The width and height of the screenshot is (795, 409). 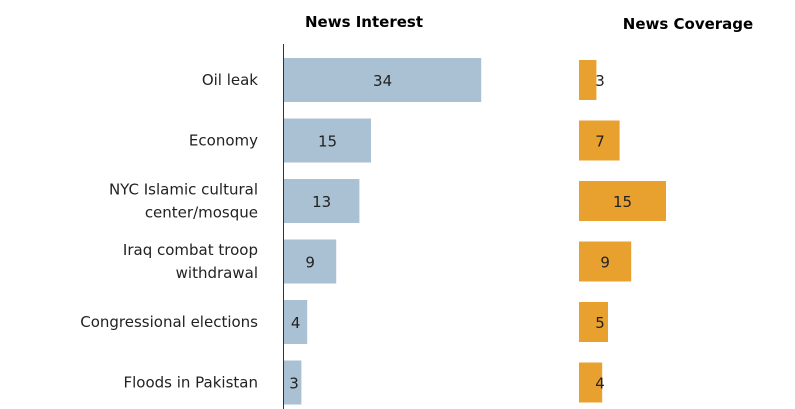 What do you see at coordinates (230, 80) in the screenshot?
I see `category-label-oil-leak: Oil leak` at bounding box center [230, 80].